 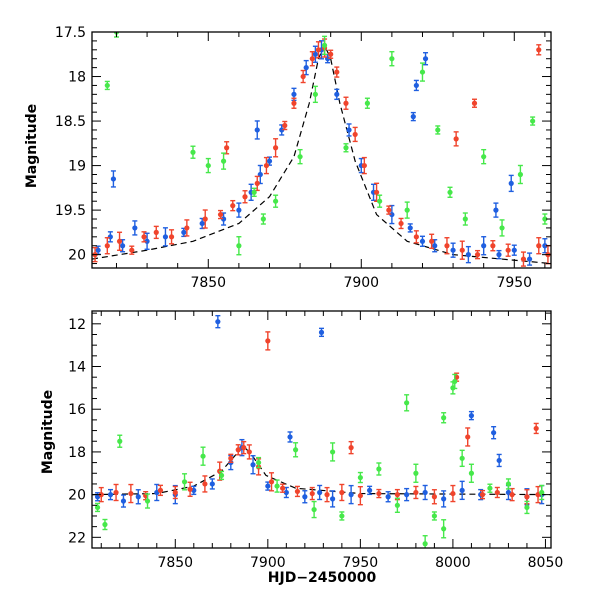 What do you see at coordinates (70, 122) in the screenshot?
I see `y-tick-label: 18.5` at bounding box center [70, 122].